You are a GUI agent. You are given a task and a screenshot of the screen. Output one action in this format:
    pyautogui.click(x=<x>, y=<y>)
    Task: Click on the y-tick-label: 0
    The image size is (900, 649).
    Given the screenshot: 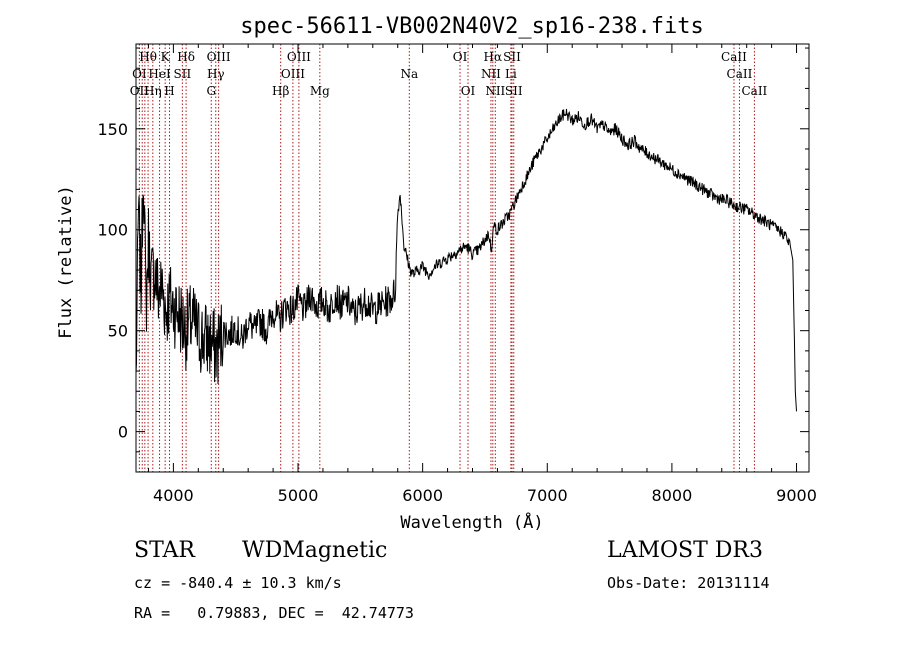 What is the action you would take?
    pyautogui.click(x=123, y=432)
    